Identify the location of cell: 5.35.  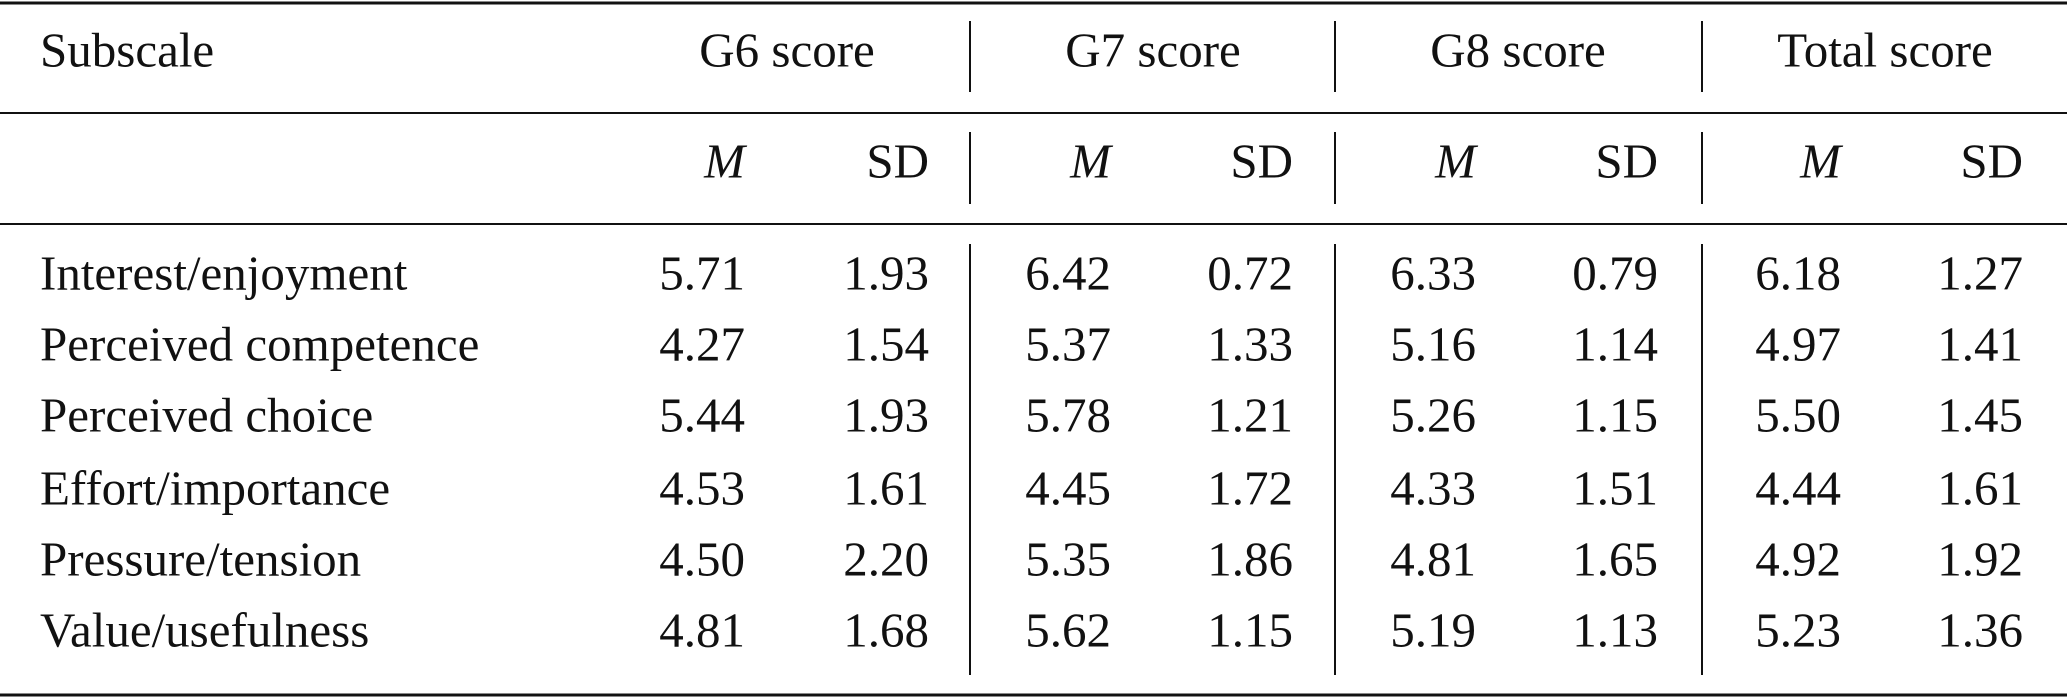
(1068, 558).